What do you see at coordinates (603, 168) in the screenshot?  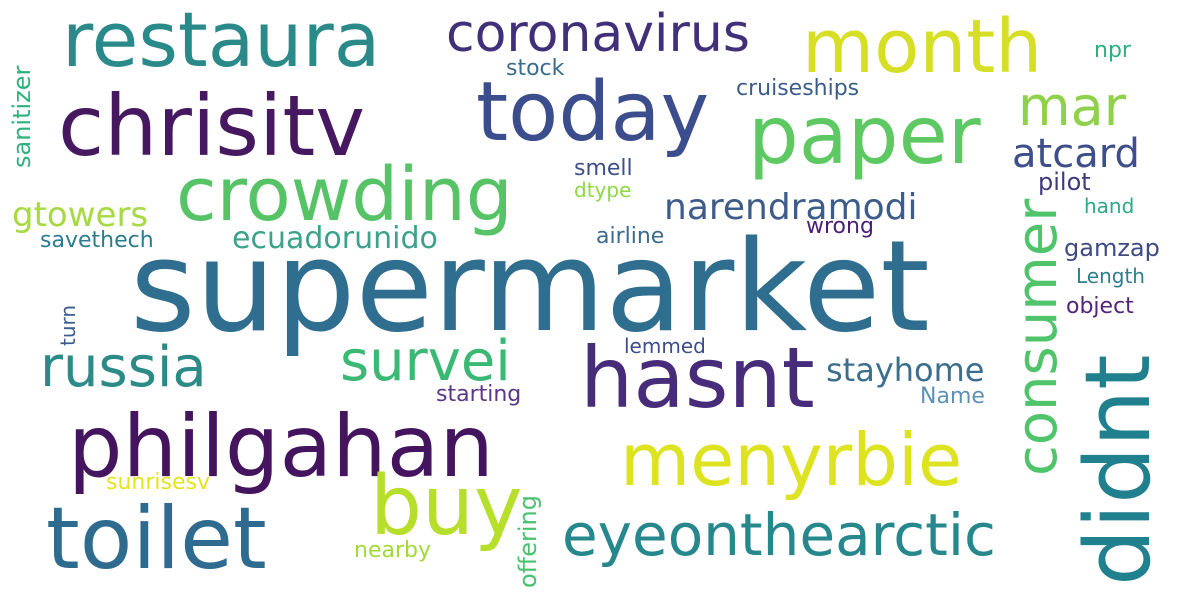 I see `word-smell: smell` at bounding box center [603, 168].